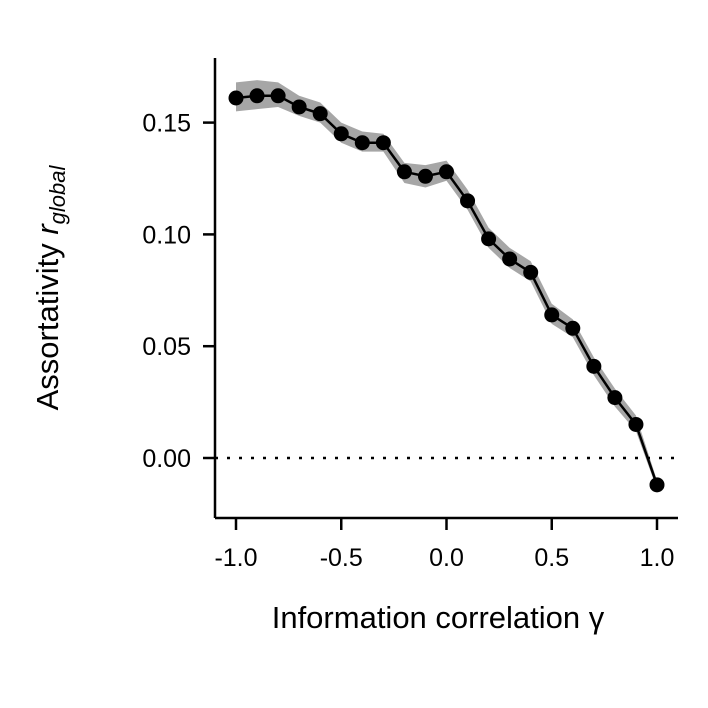 The height and width of the screenshot is (708, 708). Describe the element at coordinates (446, 558) in the screenshot. I see `x-tick-label: 0.0` at that location.